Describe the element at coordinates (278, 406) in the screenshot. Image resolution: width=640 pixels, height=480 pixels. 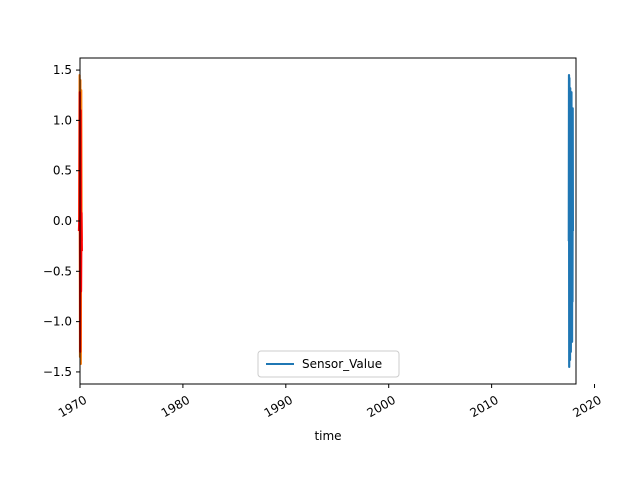
I see `x-tick-label: 1990` at that location.